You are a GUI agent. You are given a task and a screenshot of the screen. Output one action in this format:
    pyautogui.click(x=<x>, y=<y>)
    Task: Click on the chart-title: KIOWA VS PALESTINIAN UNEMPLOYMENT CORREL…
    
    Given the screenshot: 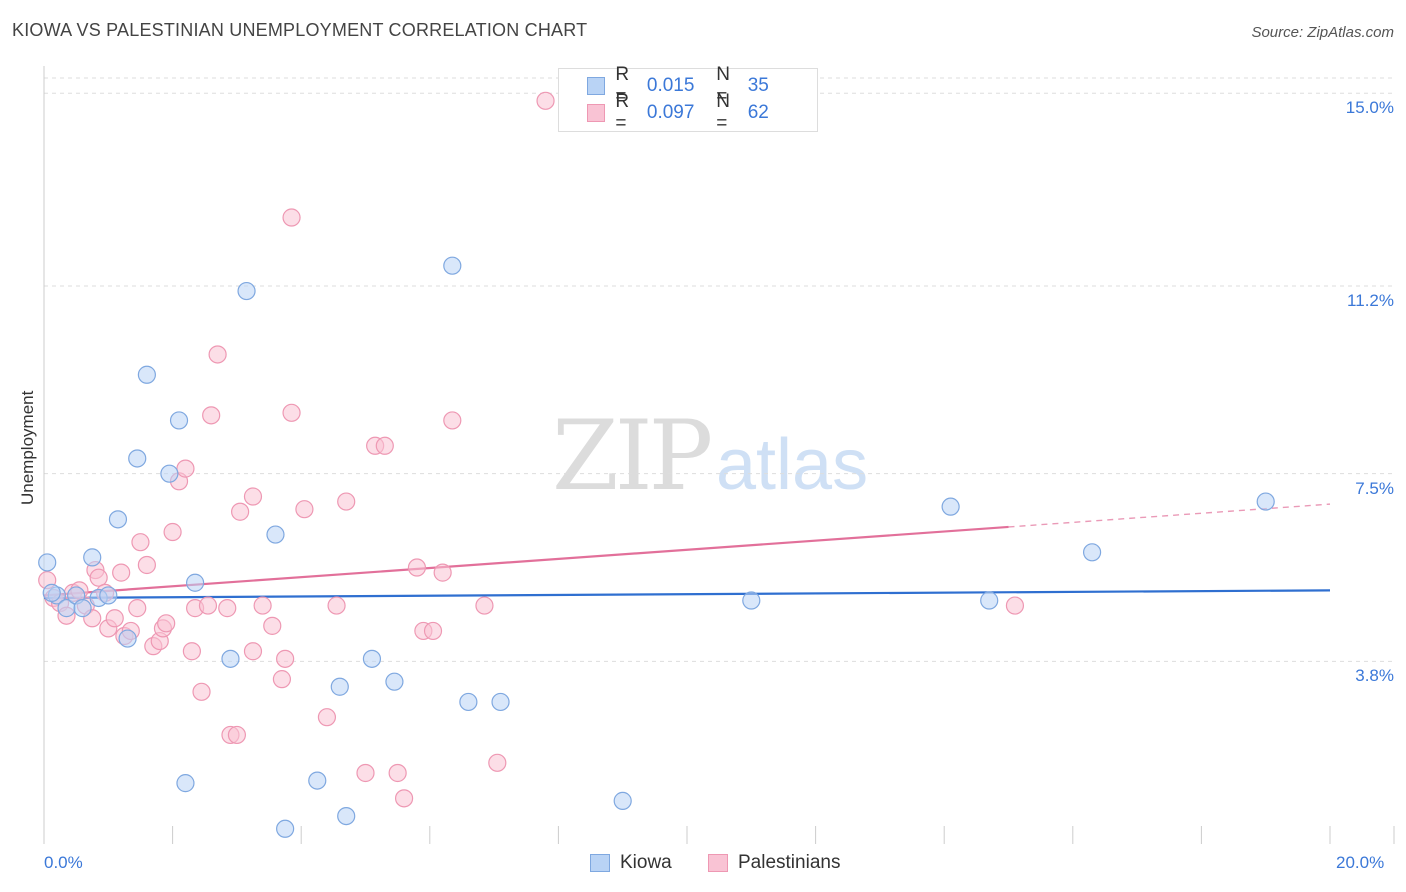 What is the action you would take?
    pyautogui.click(x=300, y=30)
    